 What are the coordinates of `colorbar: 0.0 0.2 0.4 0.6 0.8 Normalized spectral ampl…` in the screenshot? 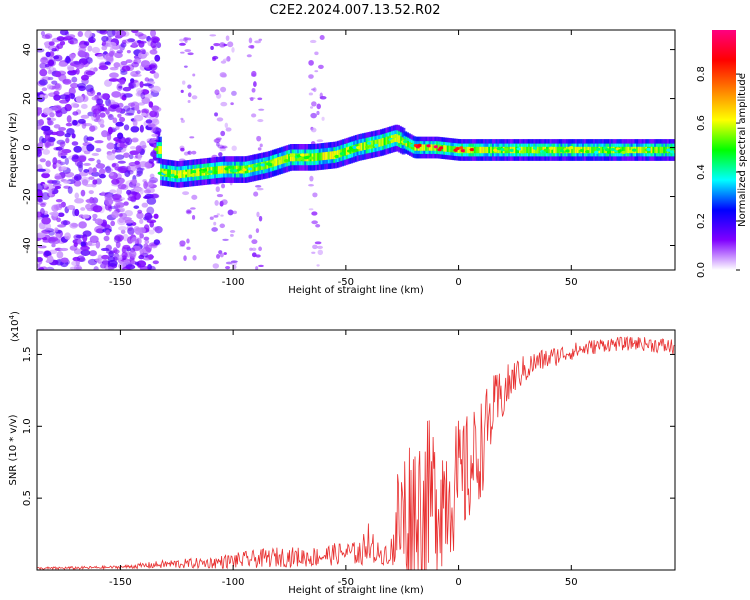 It's located at (722, 154).